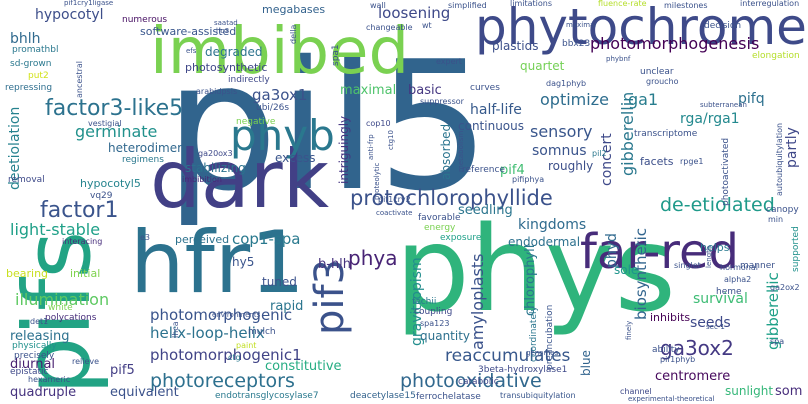 This screenshot has height=404, width=808. Describe the element at coordinates (202, 179) in the screenshot. I see `word-imbibition: imbibition` at that location.